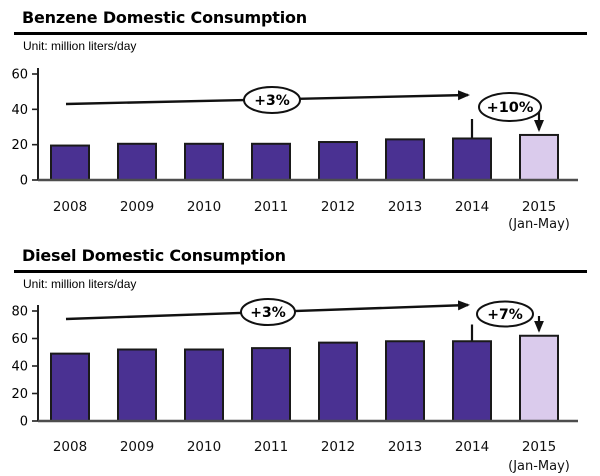  What do you see at coordinates (19, 312) in the screenshot?
I see `y-tick-label-80: 80` at bounding box center [19, 312].